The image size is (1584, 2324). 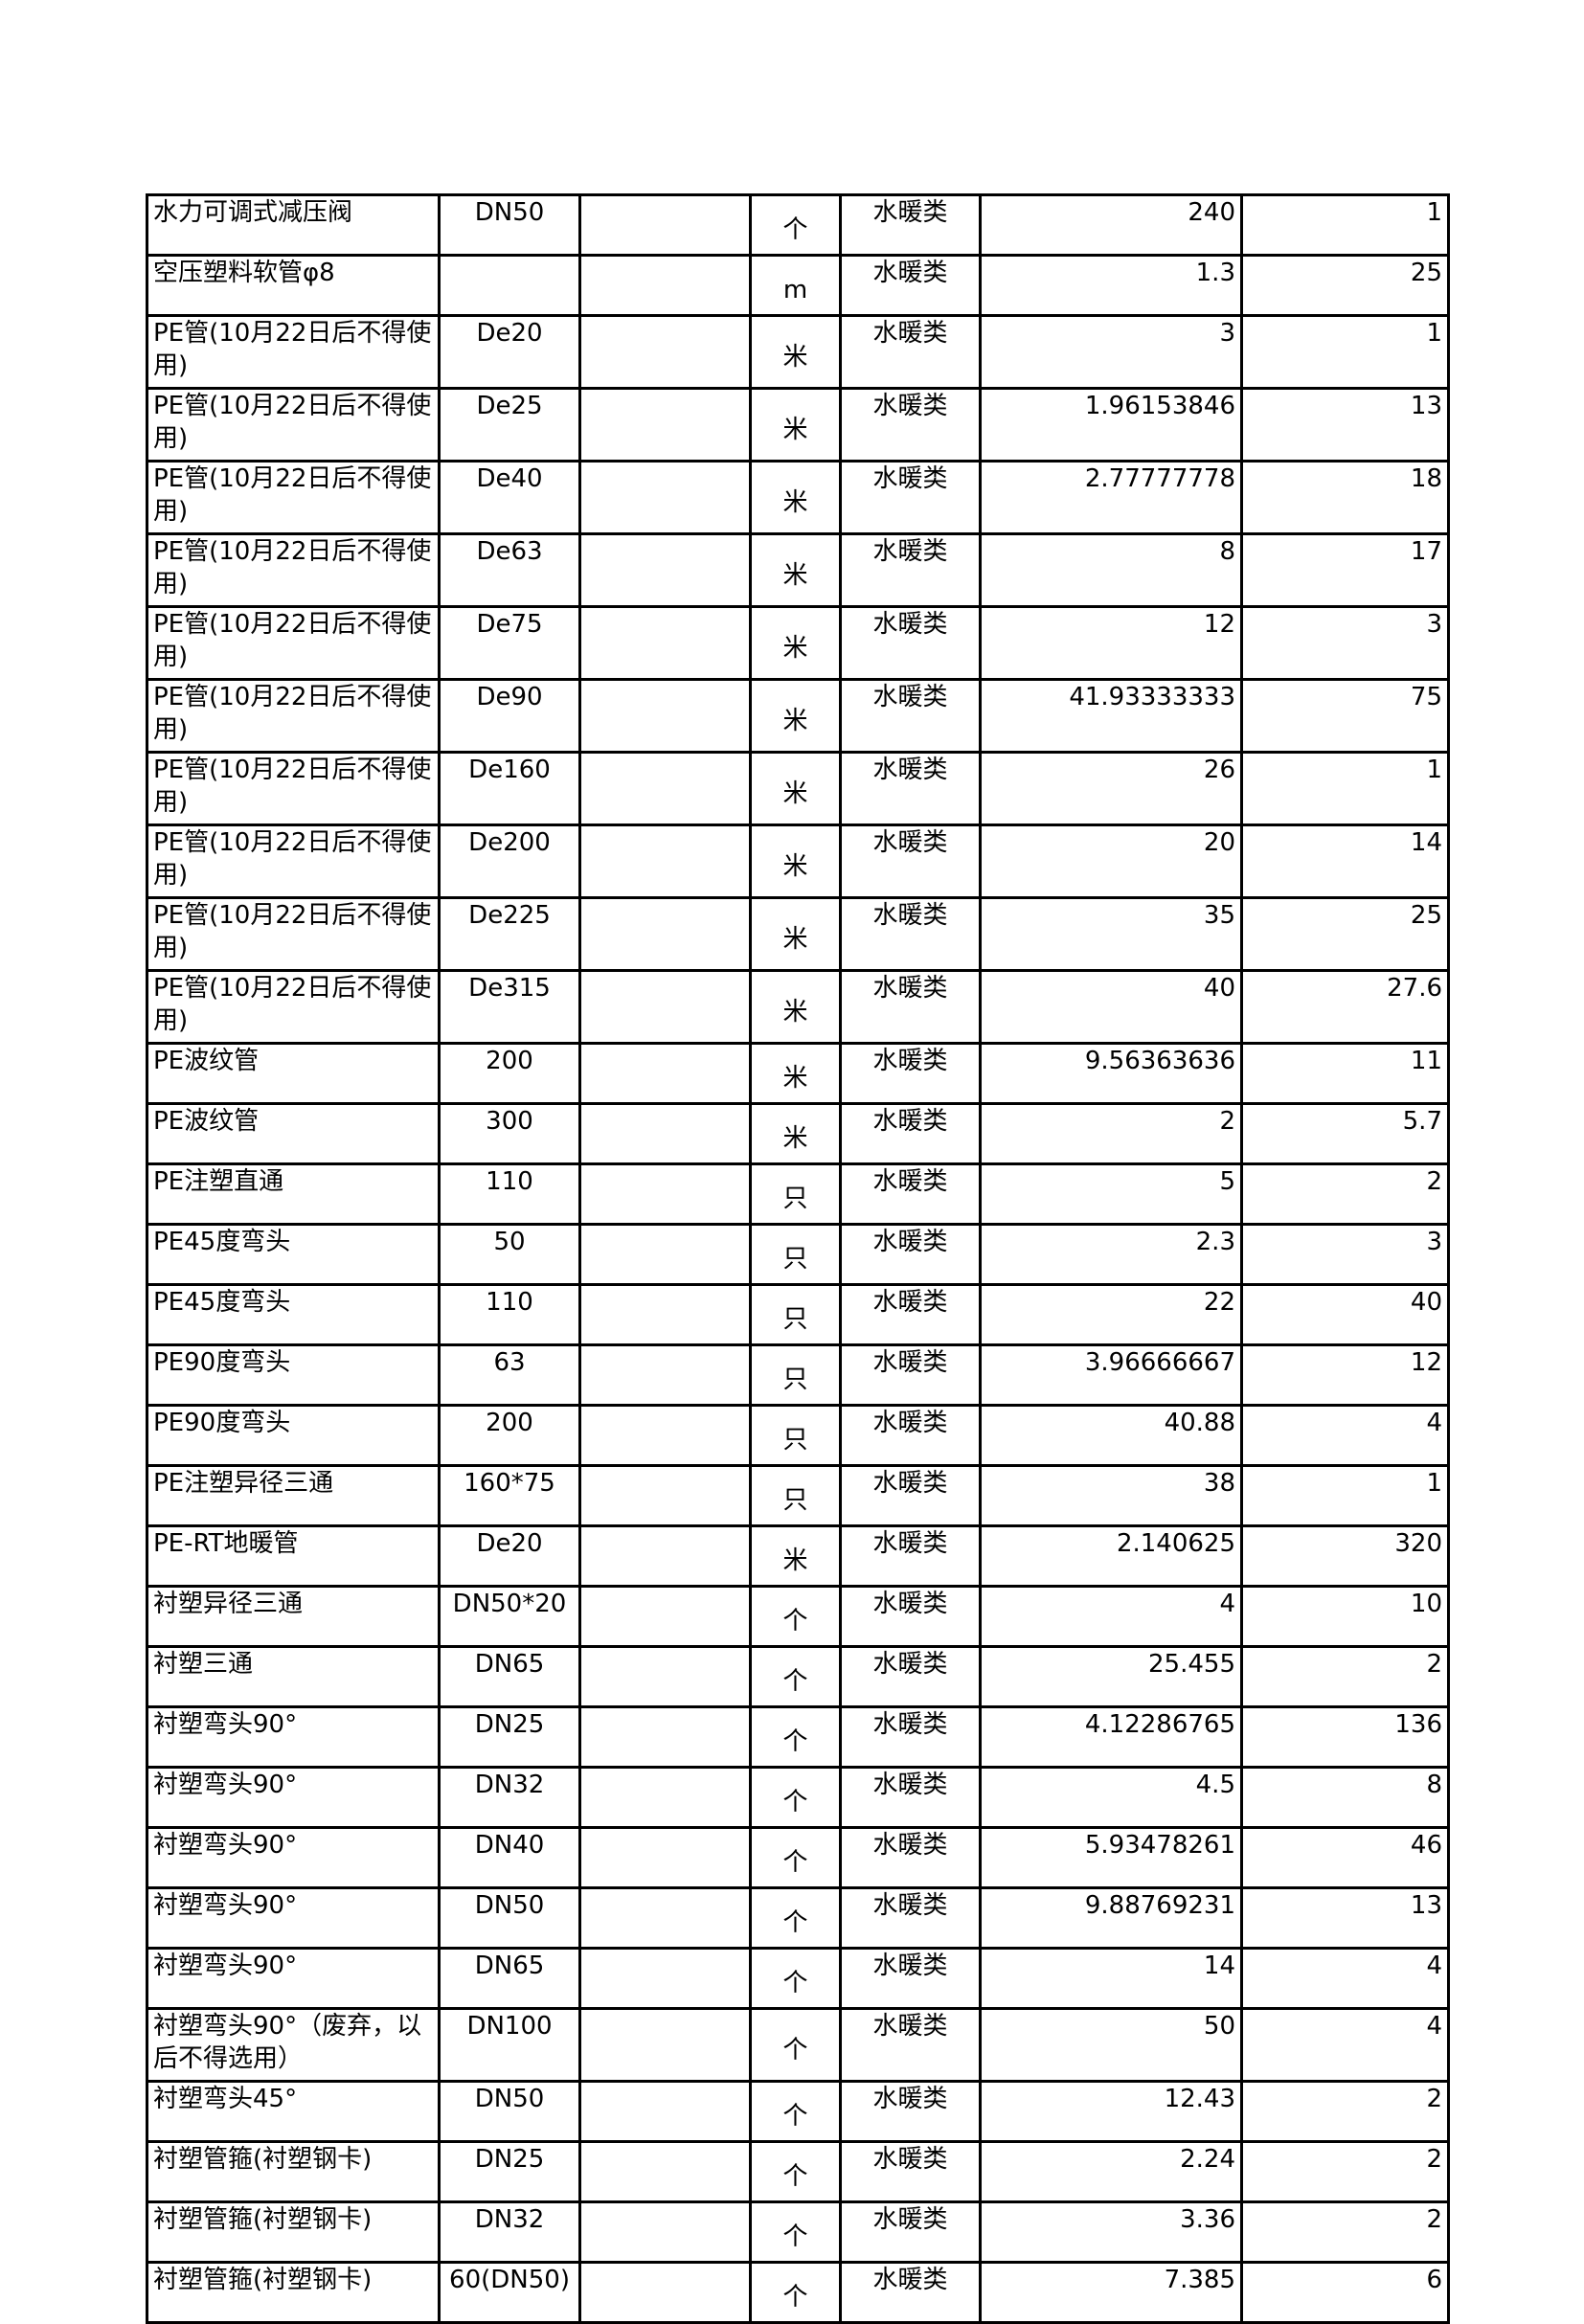 I want to click on table-row: 水力可调式减压阀 DN50 个水暖类 240 1, so click(x=798, y=225).